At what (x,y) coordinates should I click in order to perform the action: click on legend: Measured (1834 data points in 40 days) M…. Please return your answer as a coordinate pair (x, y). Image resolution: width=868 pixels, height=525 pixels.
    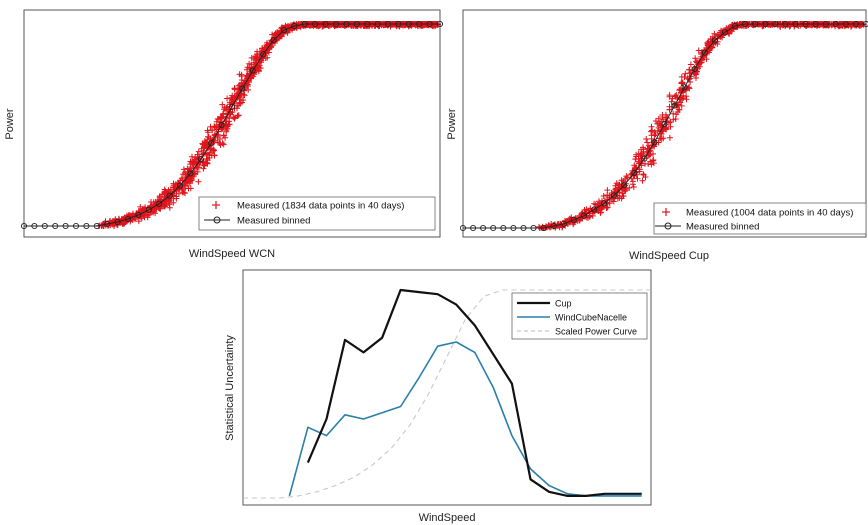
    Looking at the image, I should click on (317, 213).